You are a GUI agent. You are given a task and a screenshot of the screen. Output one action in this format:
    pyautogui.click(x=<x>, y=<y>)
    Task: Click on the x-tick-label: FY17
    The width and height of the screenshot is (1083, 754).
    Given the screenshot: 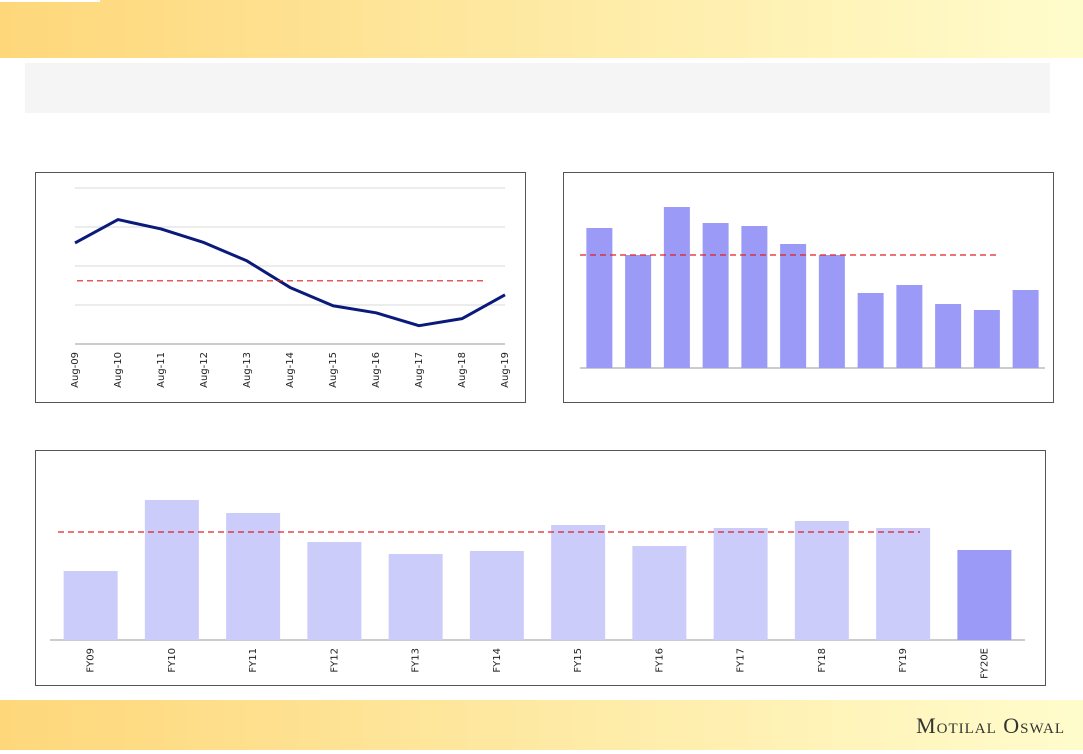 What is the action you would take?
    pyautogui.click(x=741, y=660)
    